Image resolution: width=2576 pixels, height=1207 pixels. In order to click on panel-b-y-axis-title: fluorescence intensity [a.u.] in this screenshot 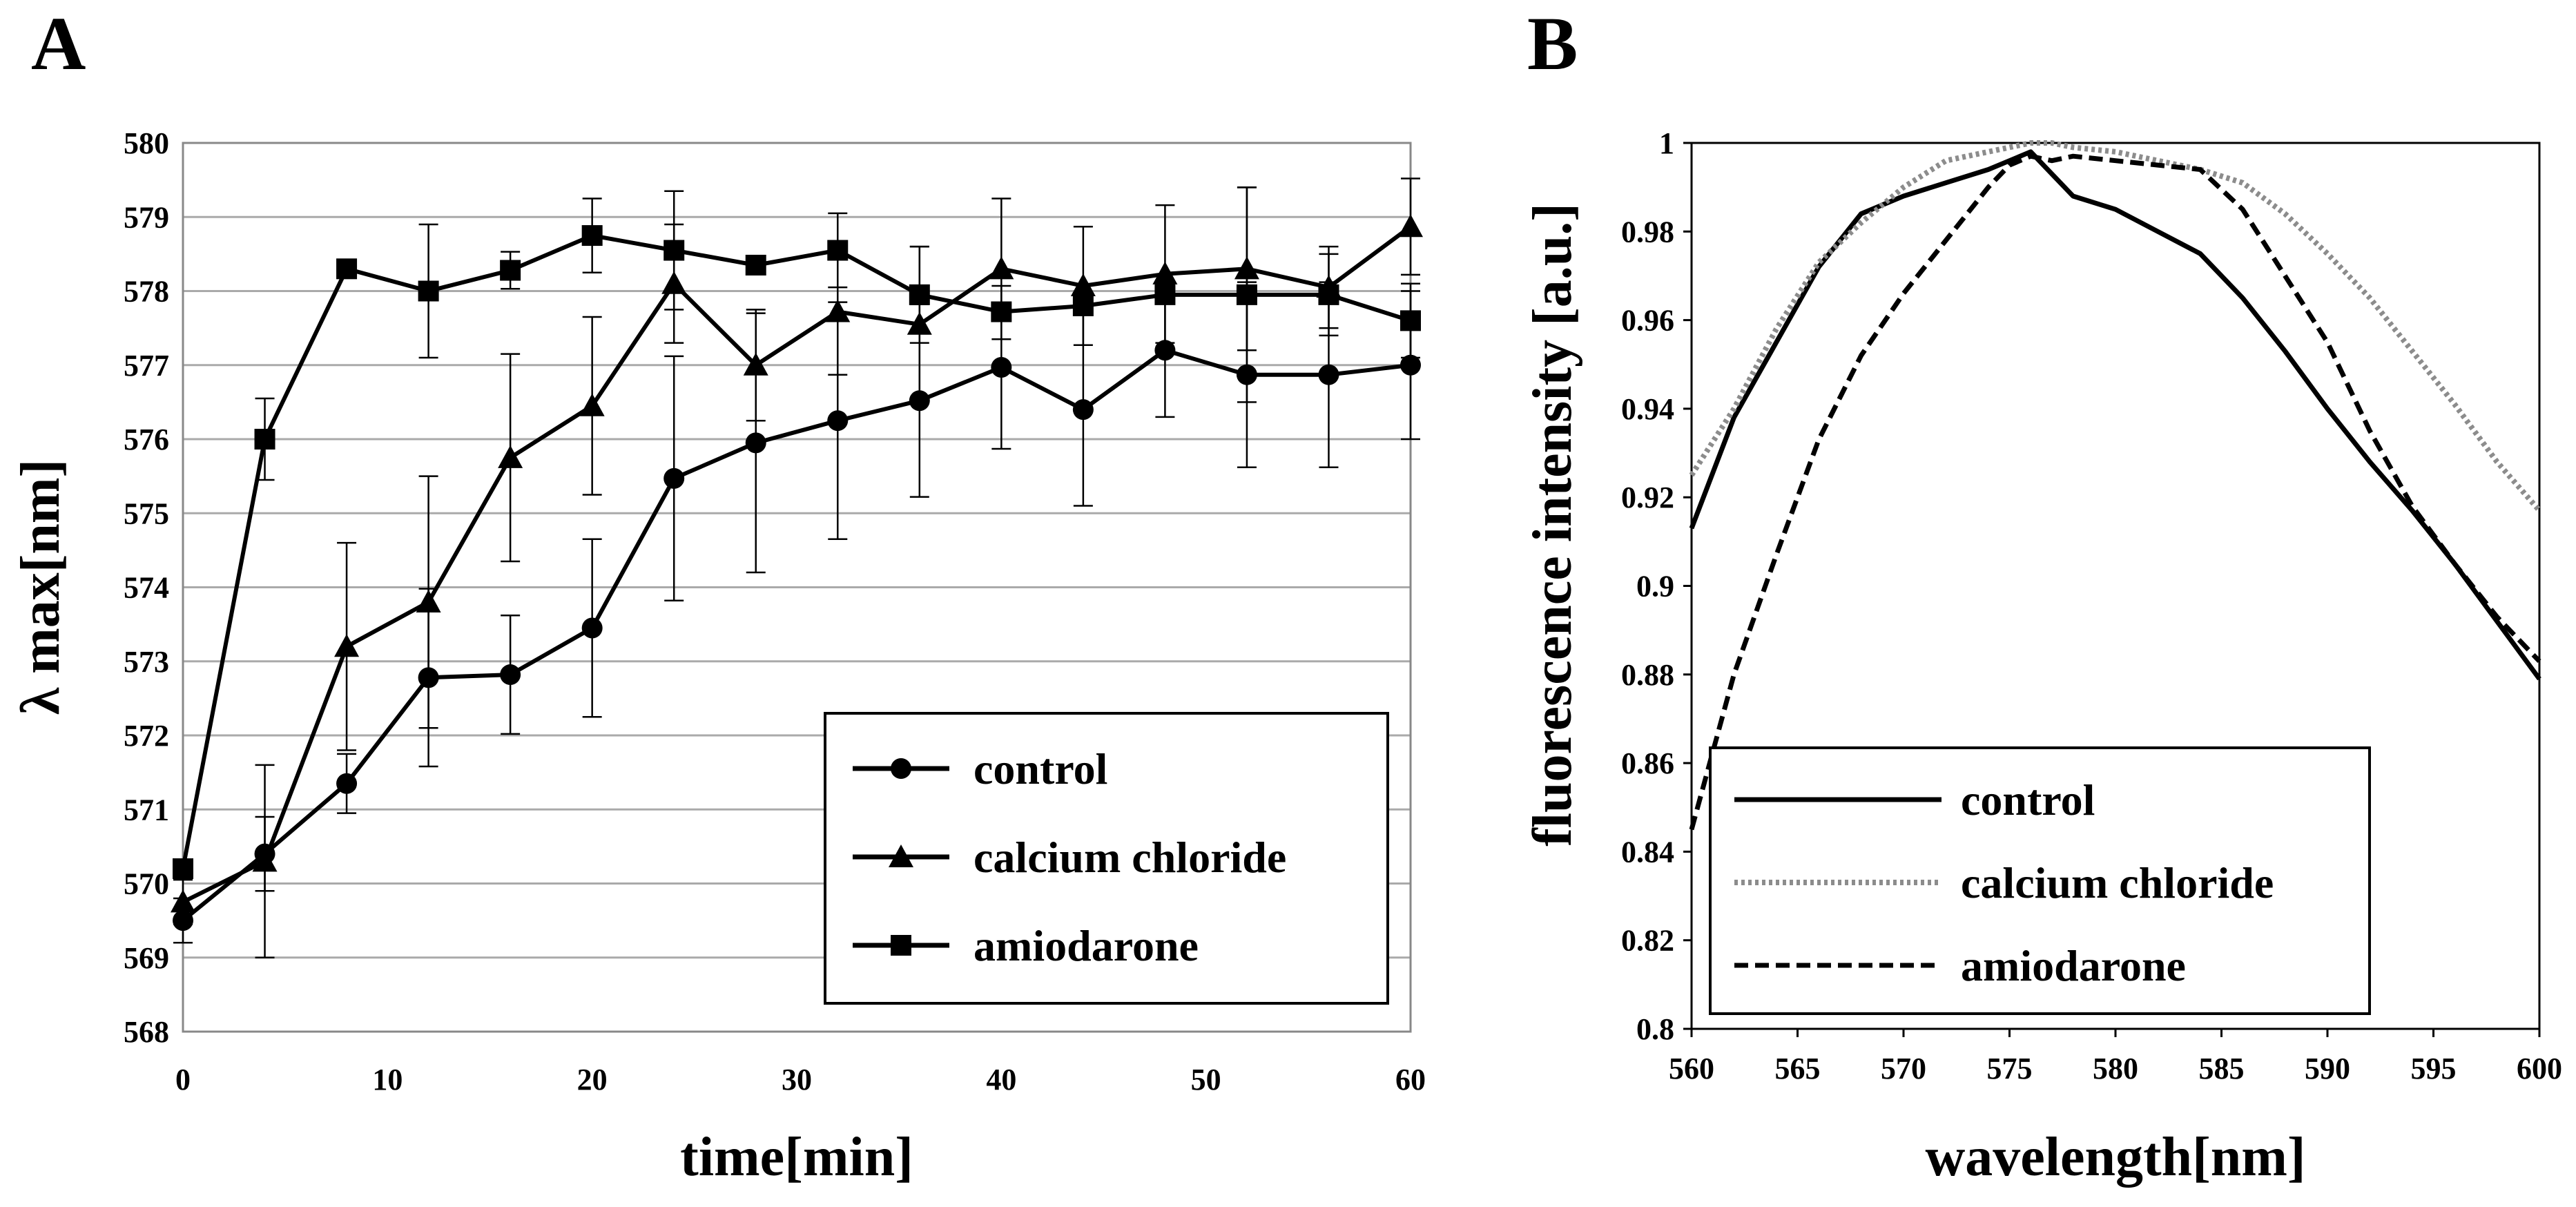, I will do `click(1552, 525)`.